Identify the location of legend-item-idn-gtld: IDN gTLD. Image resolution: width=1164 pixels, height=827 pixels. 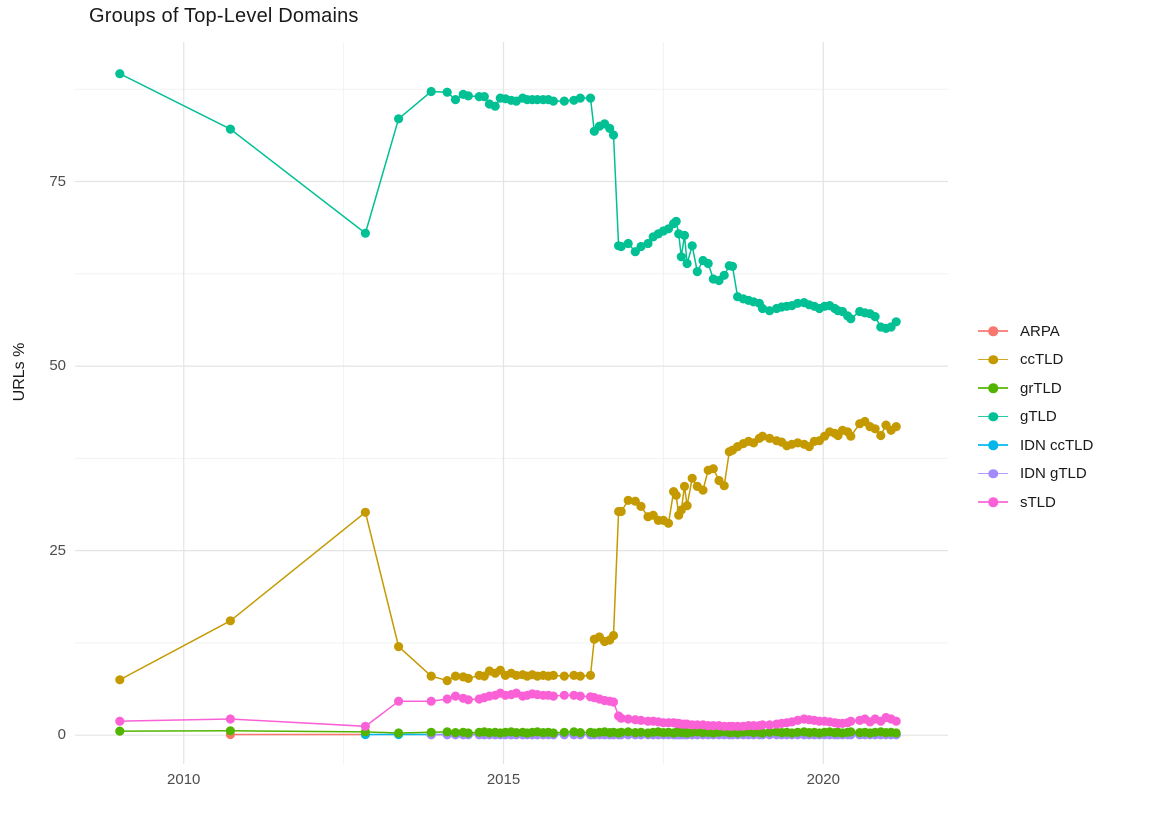
(1035, 474).